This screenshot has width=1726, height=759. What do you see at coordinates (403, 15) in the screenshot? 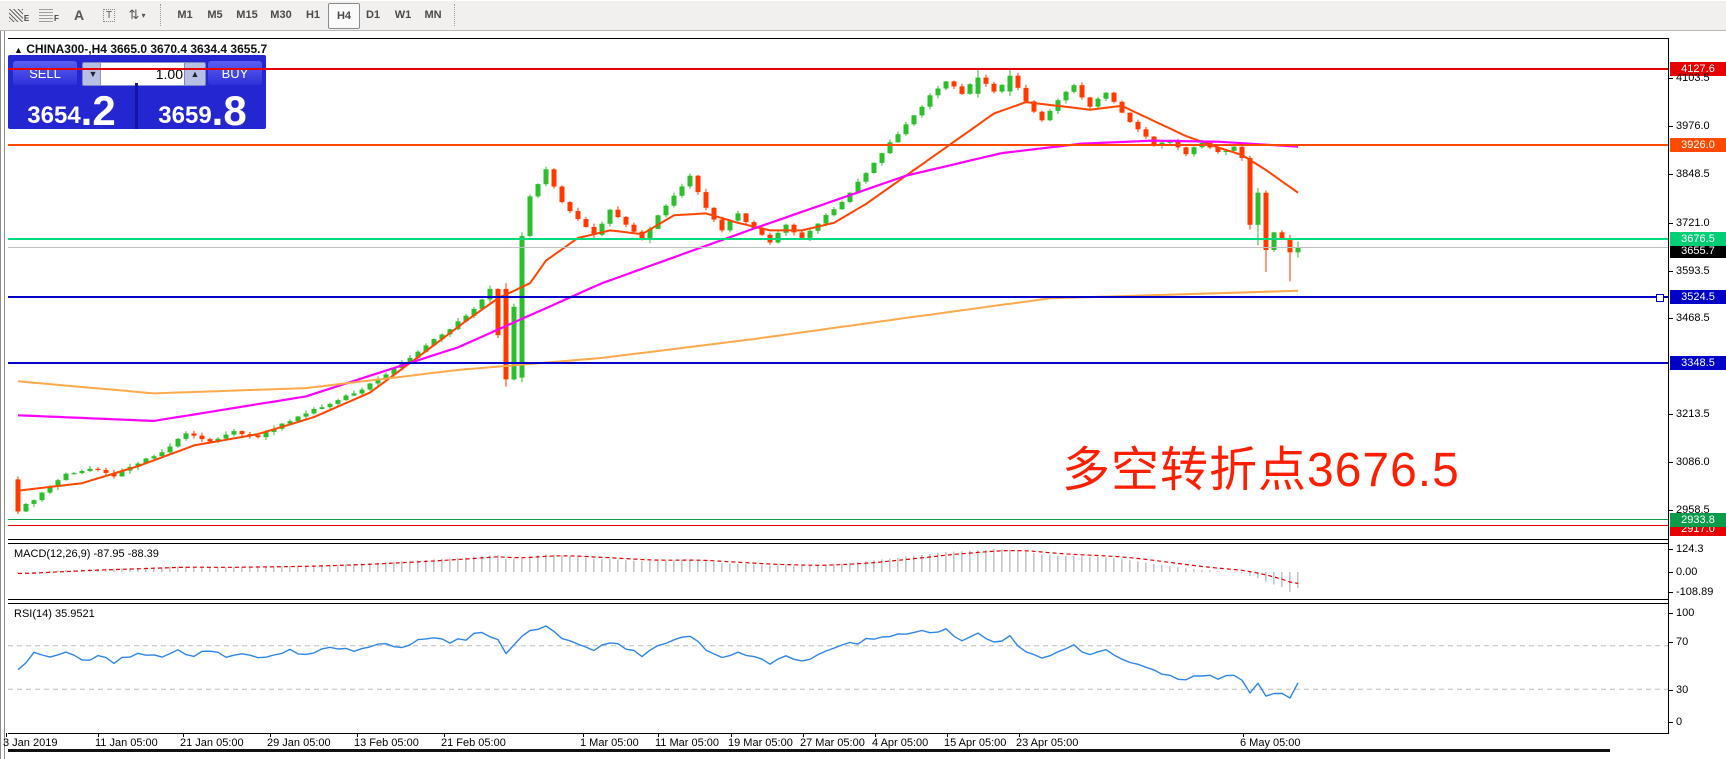
I see `timeframe-button-w1: W1` at bounding box center [403, 15].